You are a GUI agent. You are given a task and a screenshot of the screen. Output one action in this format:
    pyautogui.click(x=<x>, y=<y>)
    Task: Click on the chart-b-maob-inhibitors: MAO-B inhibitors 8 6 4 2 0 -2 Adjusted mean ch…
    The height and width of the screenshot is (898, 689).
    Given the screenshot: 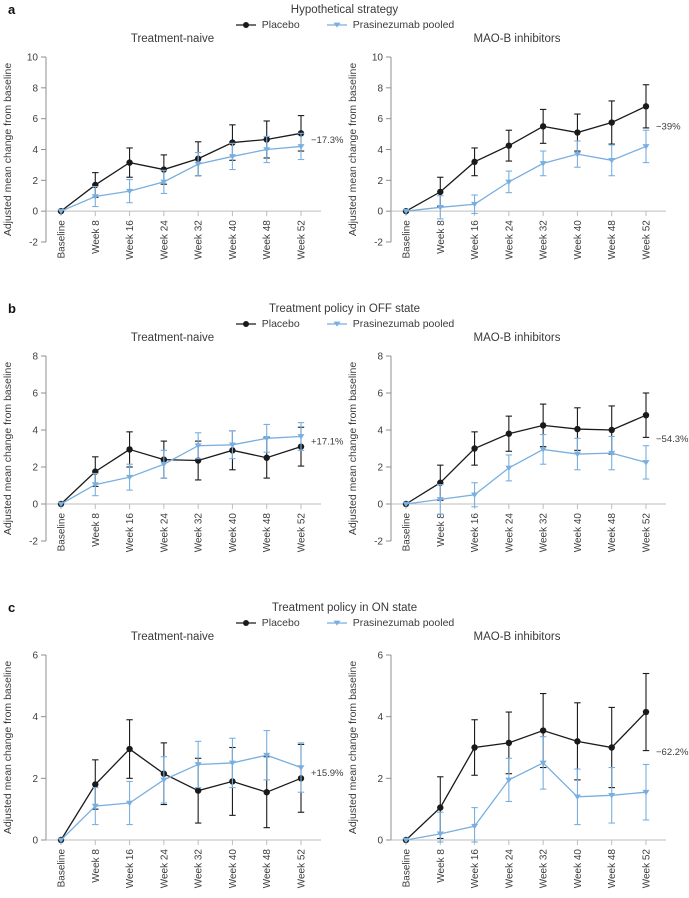 What is the action you would take?
    pyautogui.click(x=517, y=464)
    